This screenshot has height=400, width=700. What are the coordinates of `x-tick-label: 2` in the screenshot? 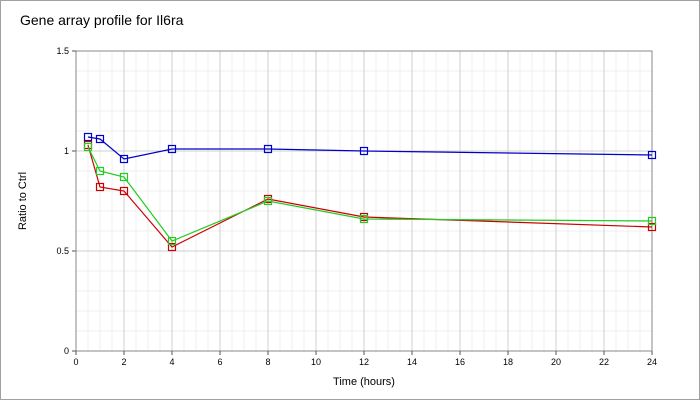 It's located at (123, 362).